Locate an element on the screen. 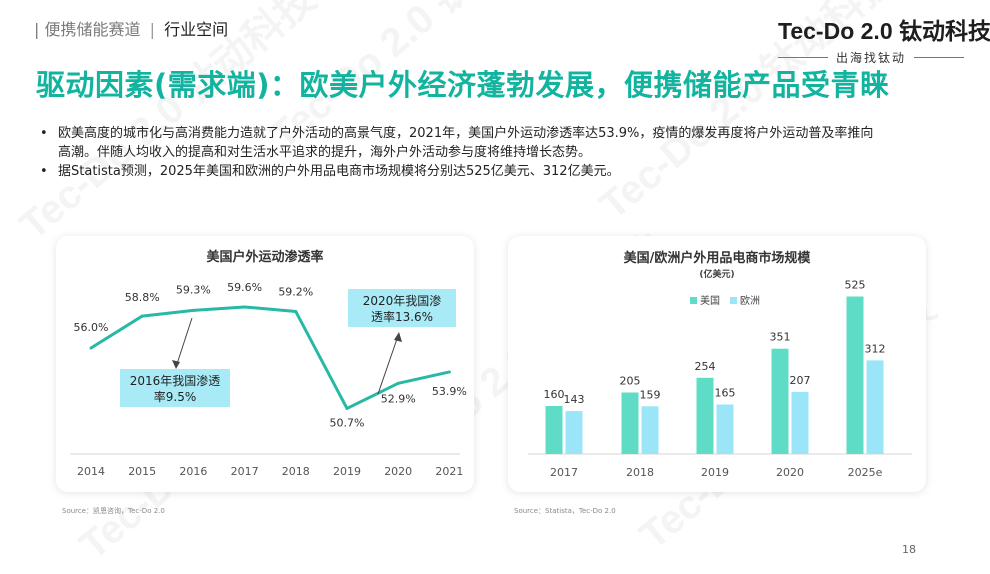 The image size is (990, 574). data-label: 58.8% is located at coordinates (142, 297).